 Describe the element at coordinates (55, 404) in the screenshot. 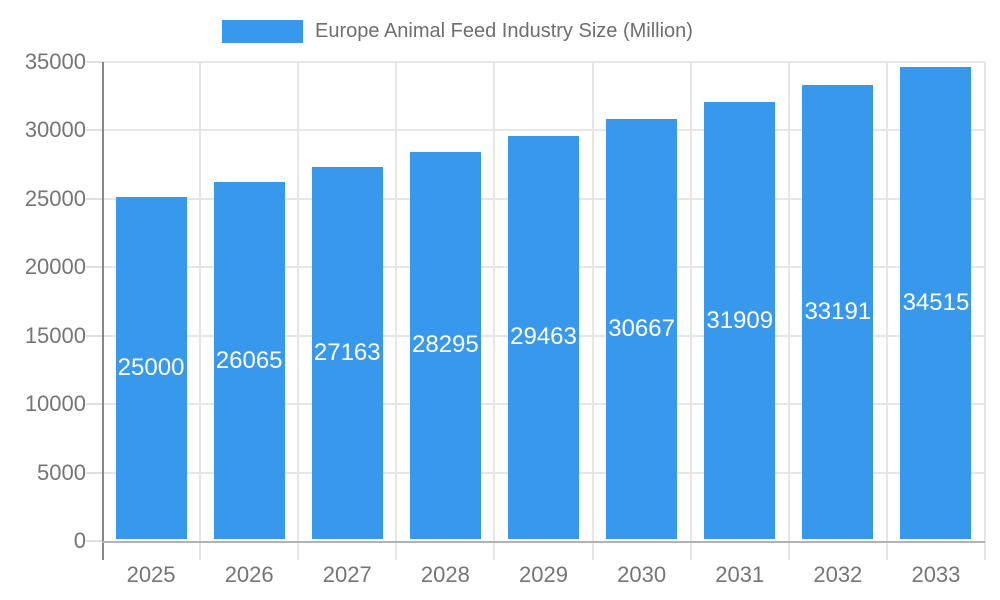

I see `y-axis-label: 10000` at that location.